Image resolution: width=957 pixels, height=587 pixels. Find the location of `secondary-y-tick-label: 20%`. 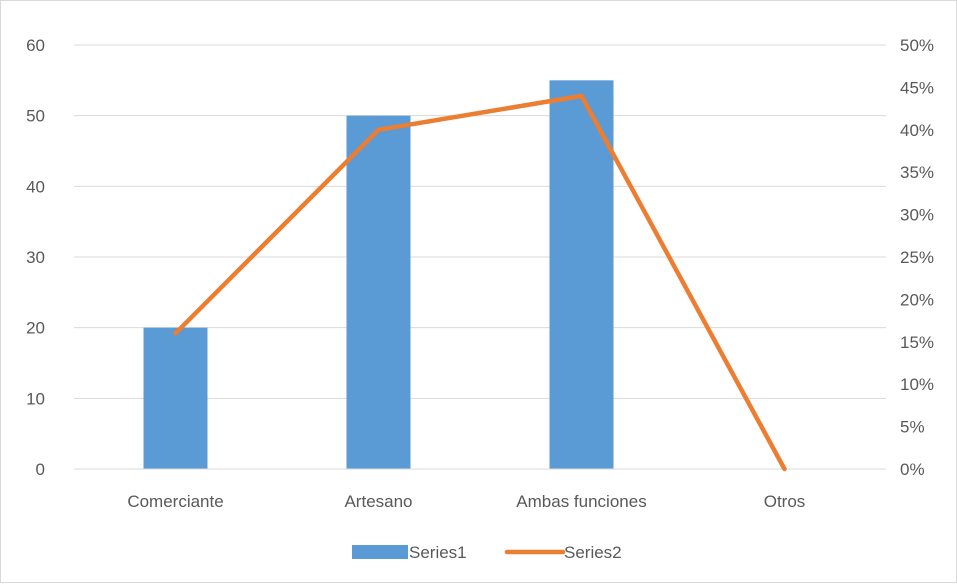

secondary-y-tick-label: 20% is located at coordinates (917, 299).